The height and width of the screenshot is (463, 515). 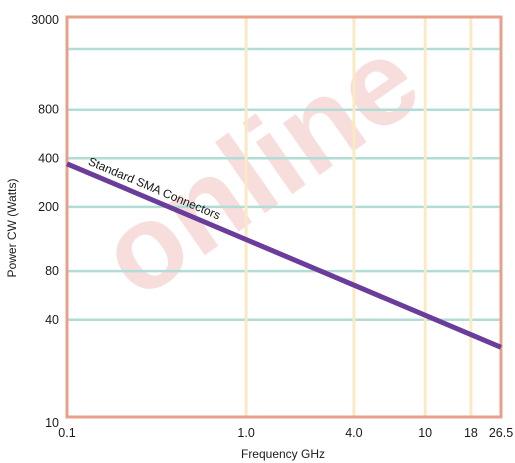 What do you see at coordinates (52, 320) in the screenshot?
I see `y-tick-label: 40` at bounding box center [52, 320].